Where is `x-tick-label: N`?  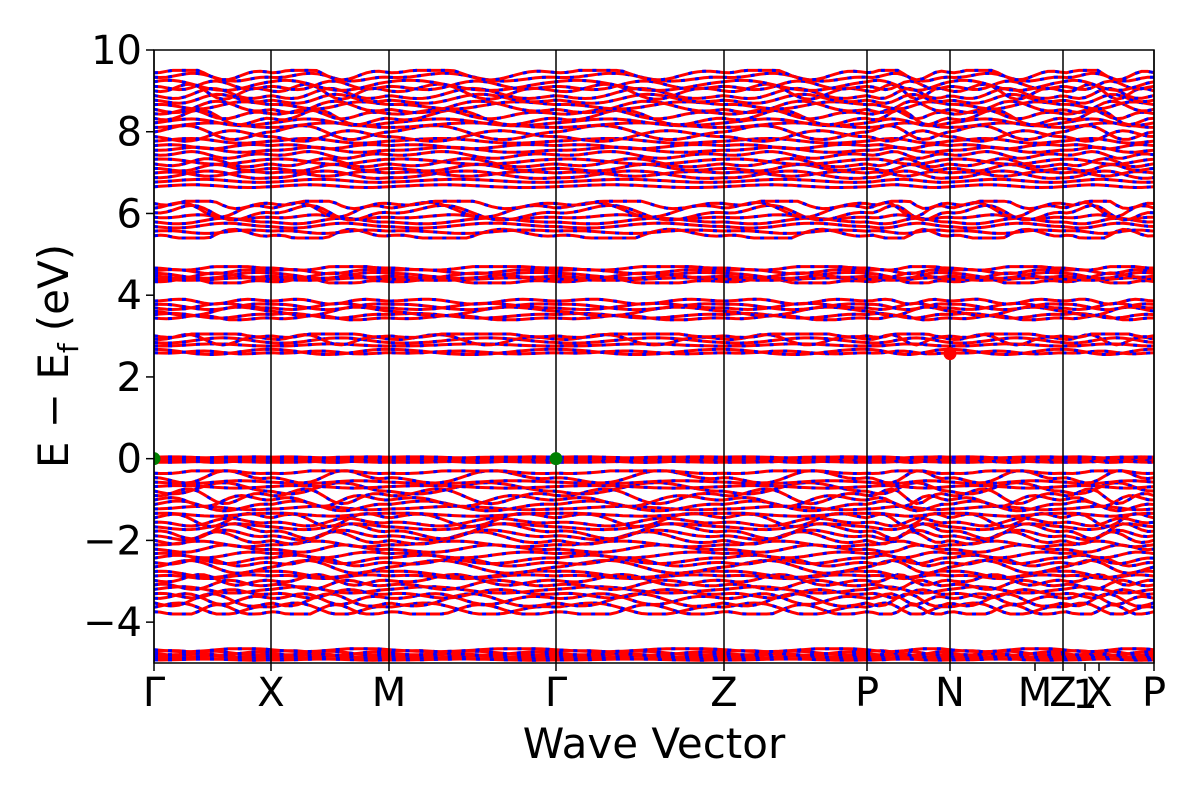
x-tick-label: N is located at coordinates (950, 693).